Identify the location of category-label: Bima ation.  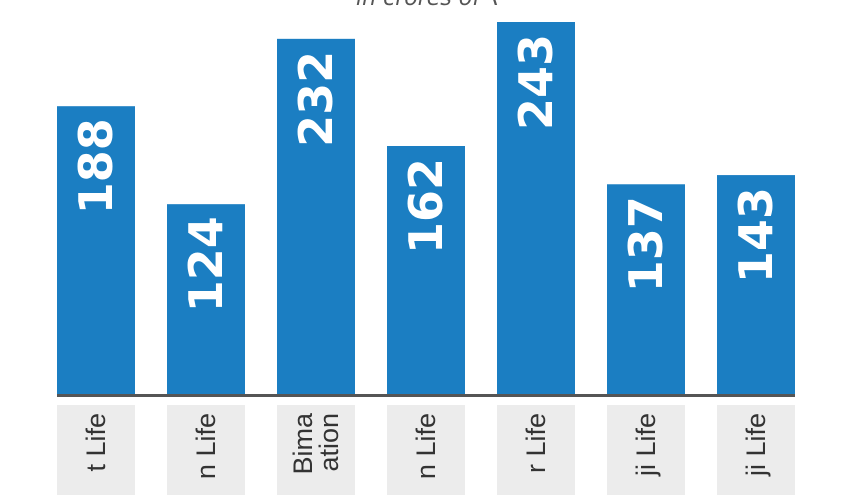
(316, 450).